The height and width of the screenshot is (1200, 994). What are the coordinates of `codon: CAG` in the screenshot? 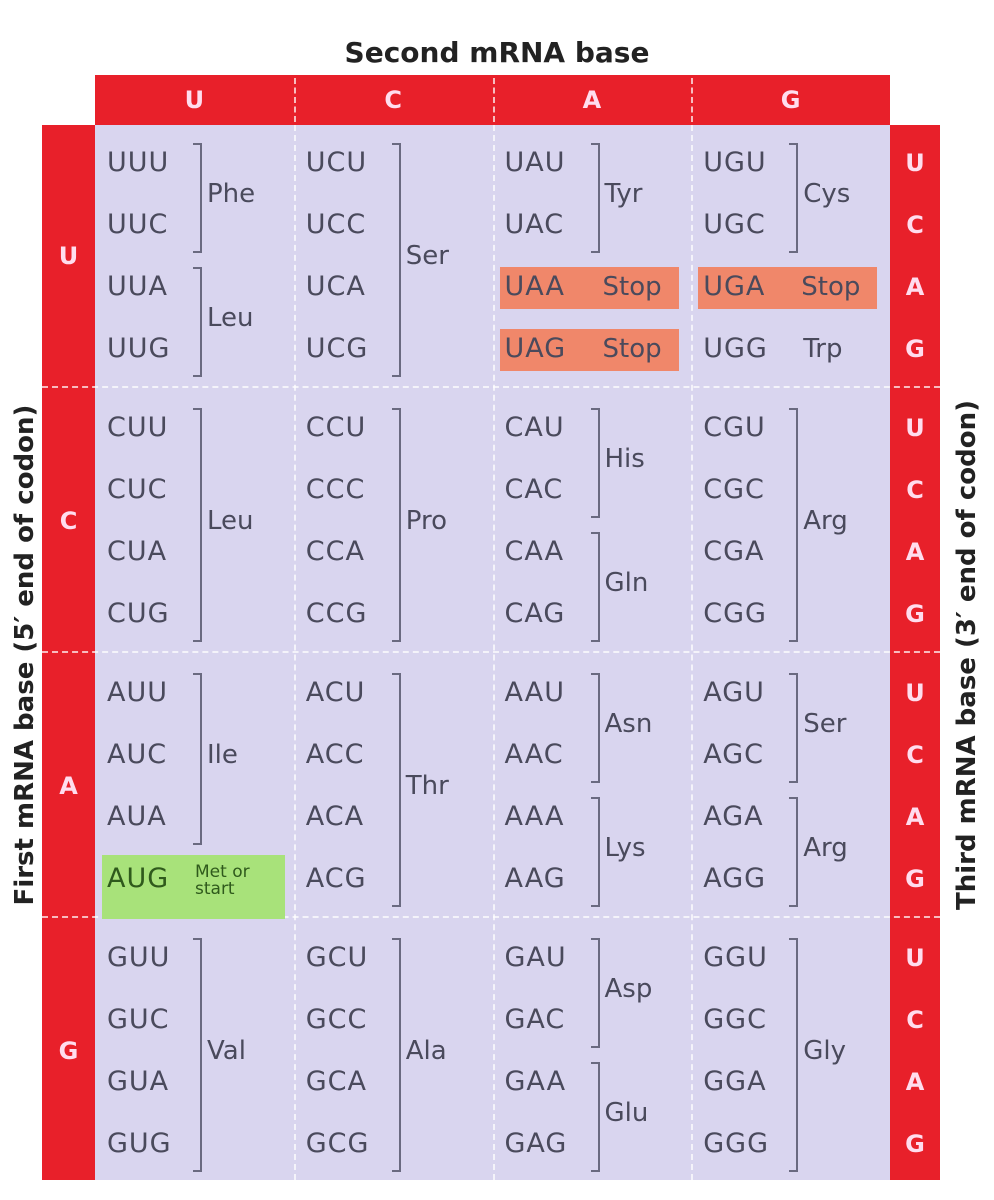 It's located at (535, 613).